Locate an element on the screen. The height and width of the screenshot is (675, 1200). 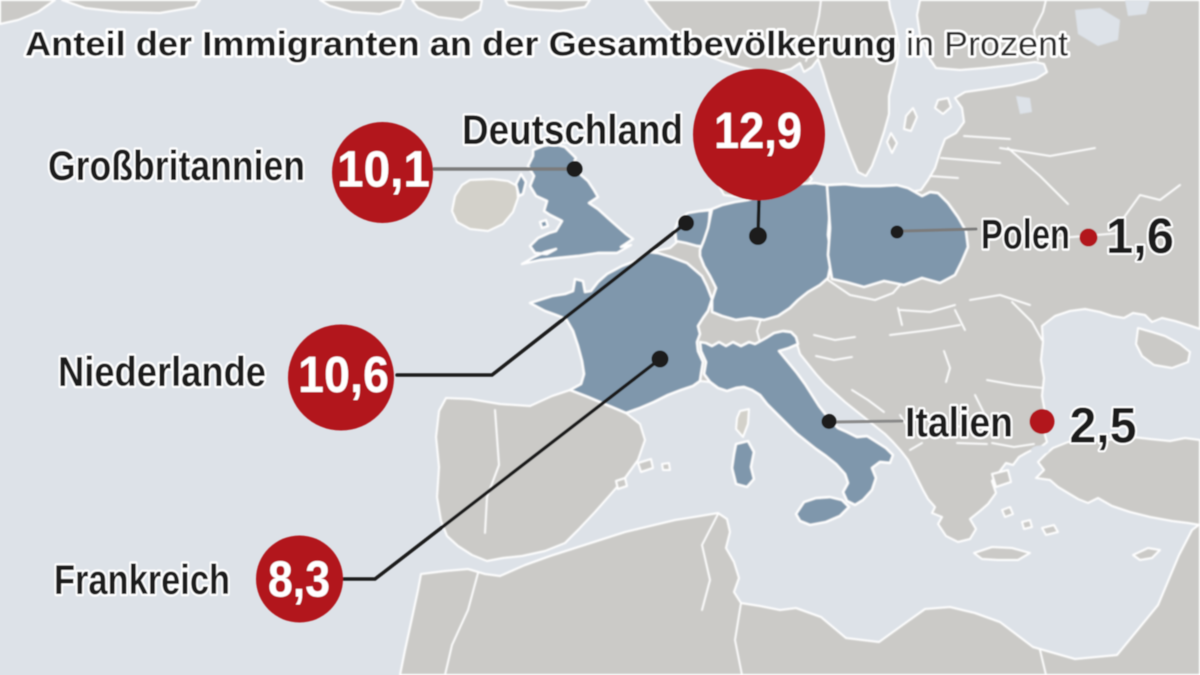
svg-text: 12,9 is located at coordinates (758, 130).